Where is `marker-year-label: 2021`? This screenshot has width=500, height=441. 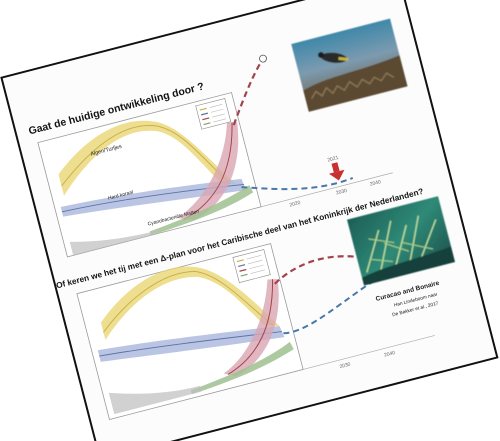 marker-year-label: 2021 is located at coordinates (333, 159).